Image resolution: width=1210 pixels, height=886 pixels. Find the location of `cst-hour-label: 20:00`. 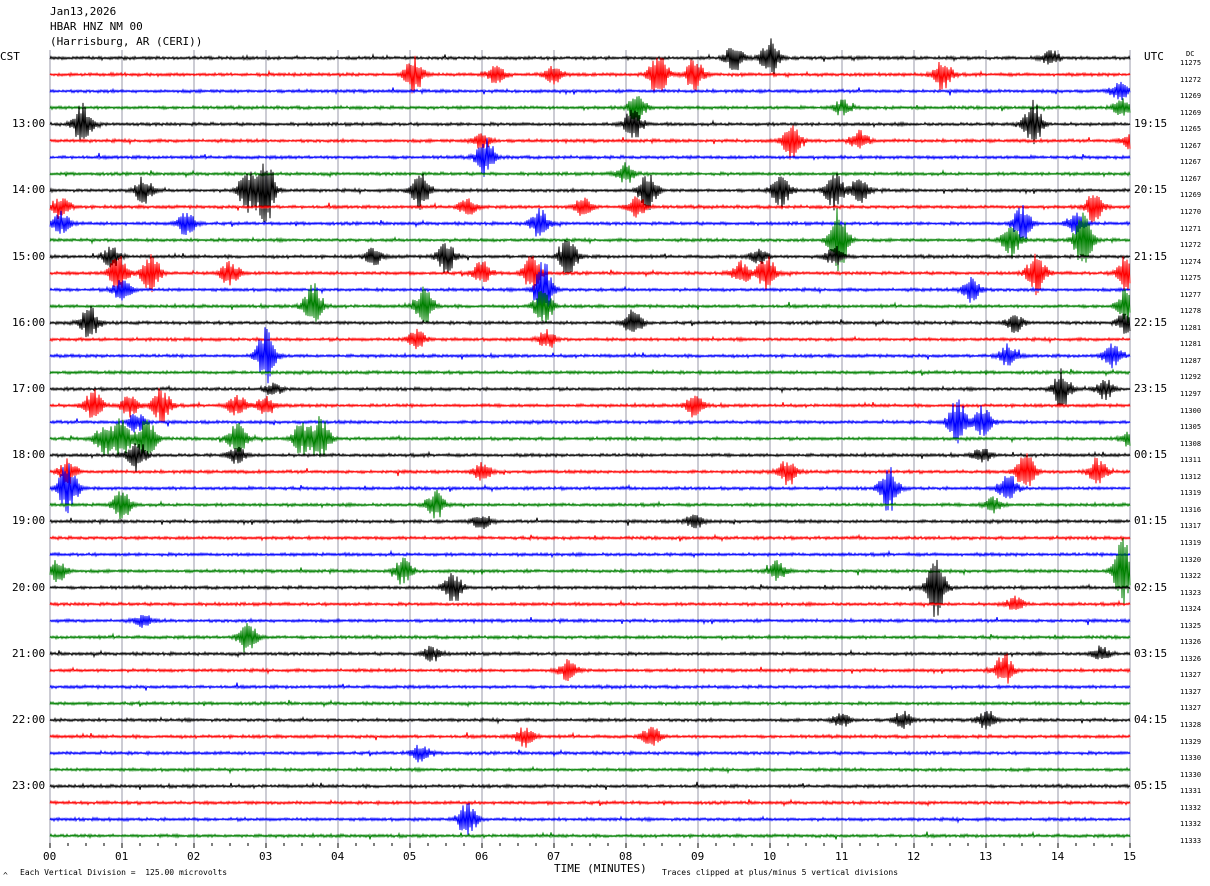

cst-hour-label: 20:00 is located at coordinates (29, 587).